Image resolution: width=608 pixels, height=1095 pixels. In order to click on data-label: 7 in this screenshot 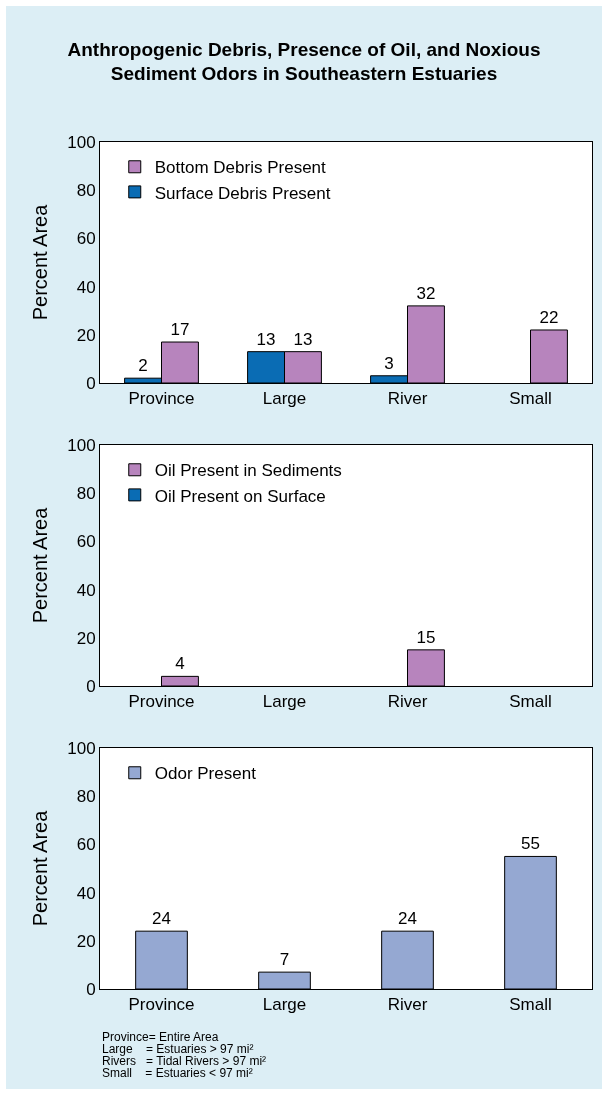, I will do `click(284, 960)`.